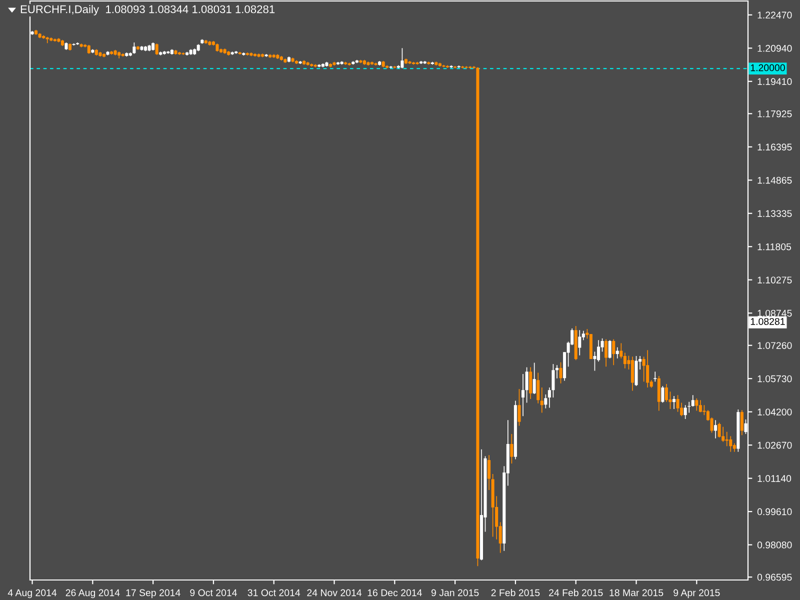 The width and height of the screenshot is (800, 600). I want to click on y-tick-label: 1.13335, so click(775, 213).